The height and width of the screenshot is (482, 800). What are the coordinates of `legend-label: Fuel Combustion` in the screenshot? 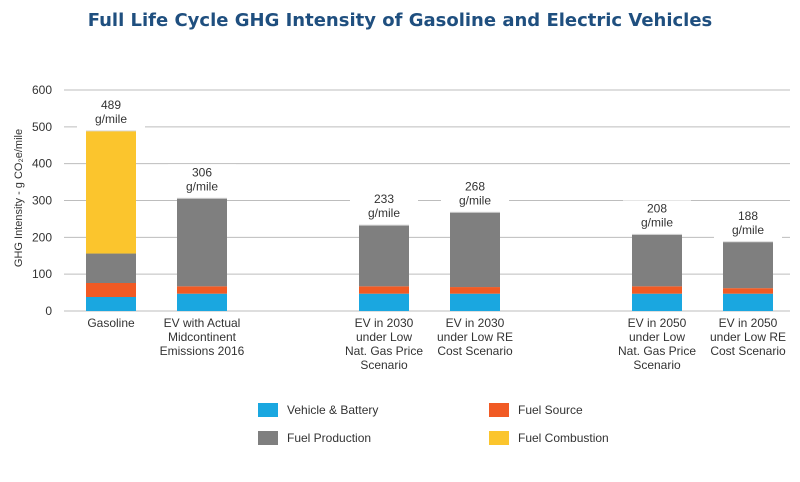 It's located at (563, 438).